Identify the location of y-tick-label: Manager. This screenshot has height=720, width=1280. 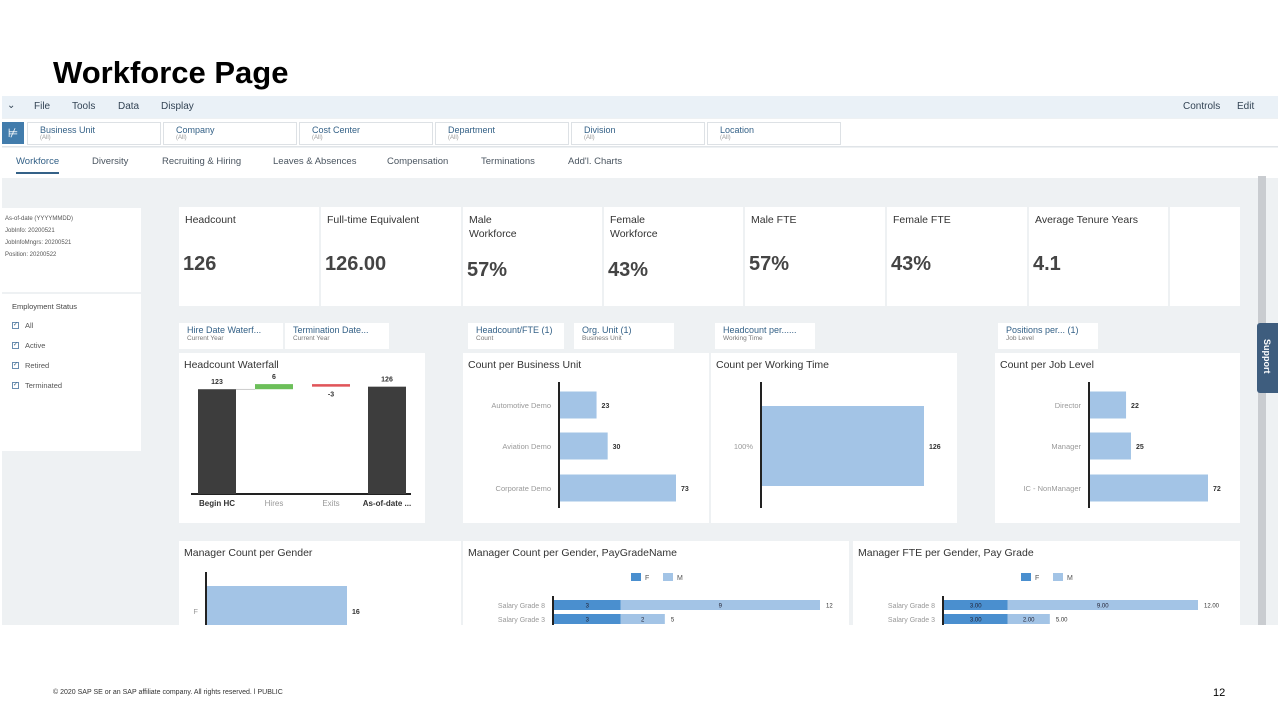
(1066, 446).